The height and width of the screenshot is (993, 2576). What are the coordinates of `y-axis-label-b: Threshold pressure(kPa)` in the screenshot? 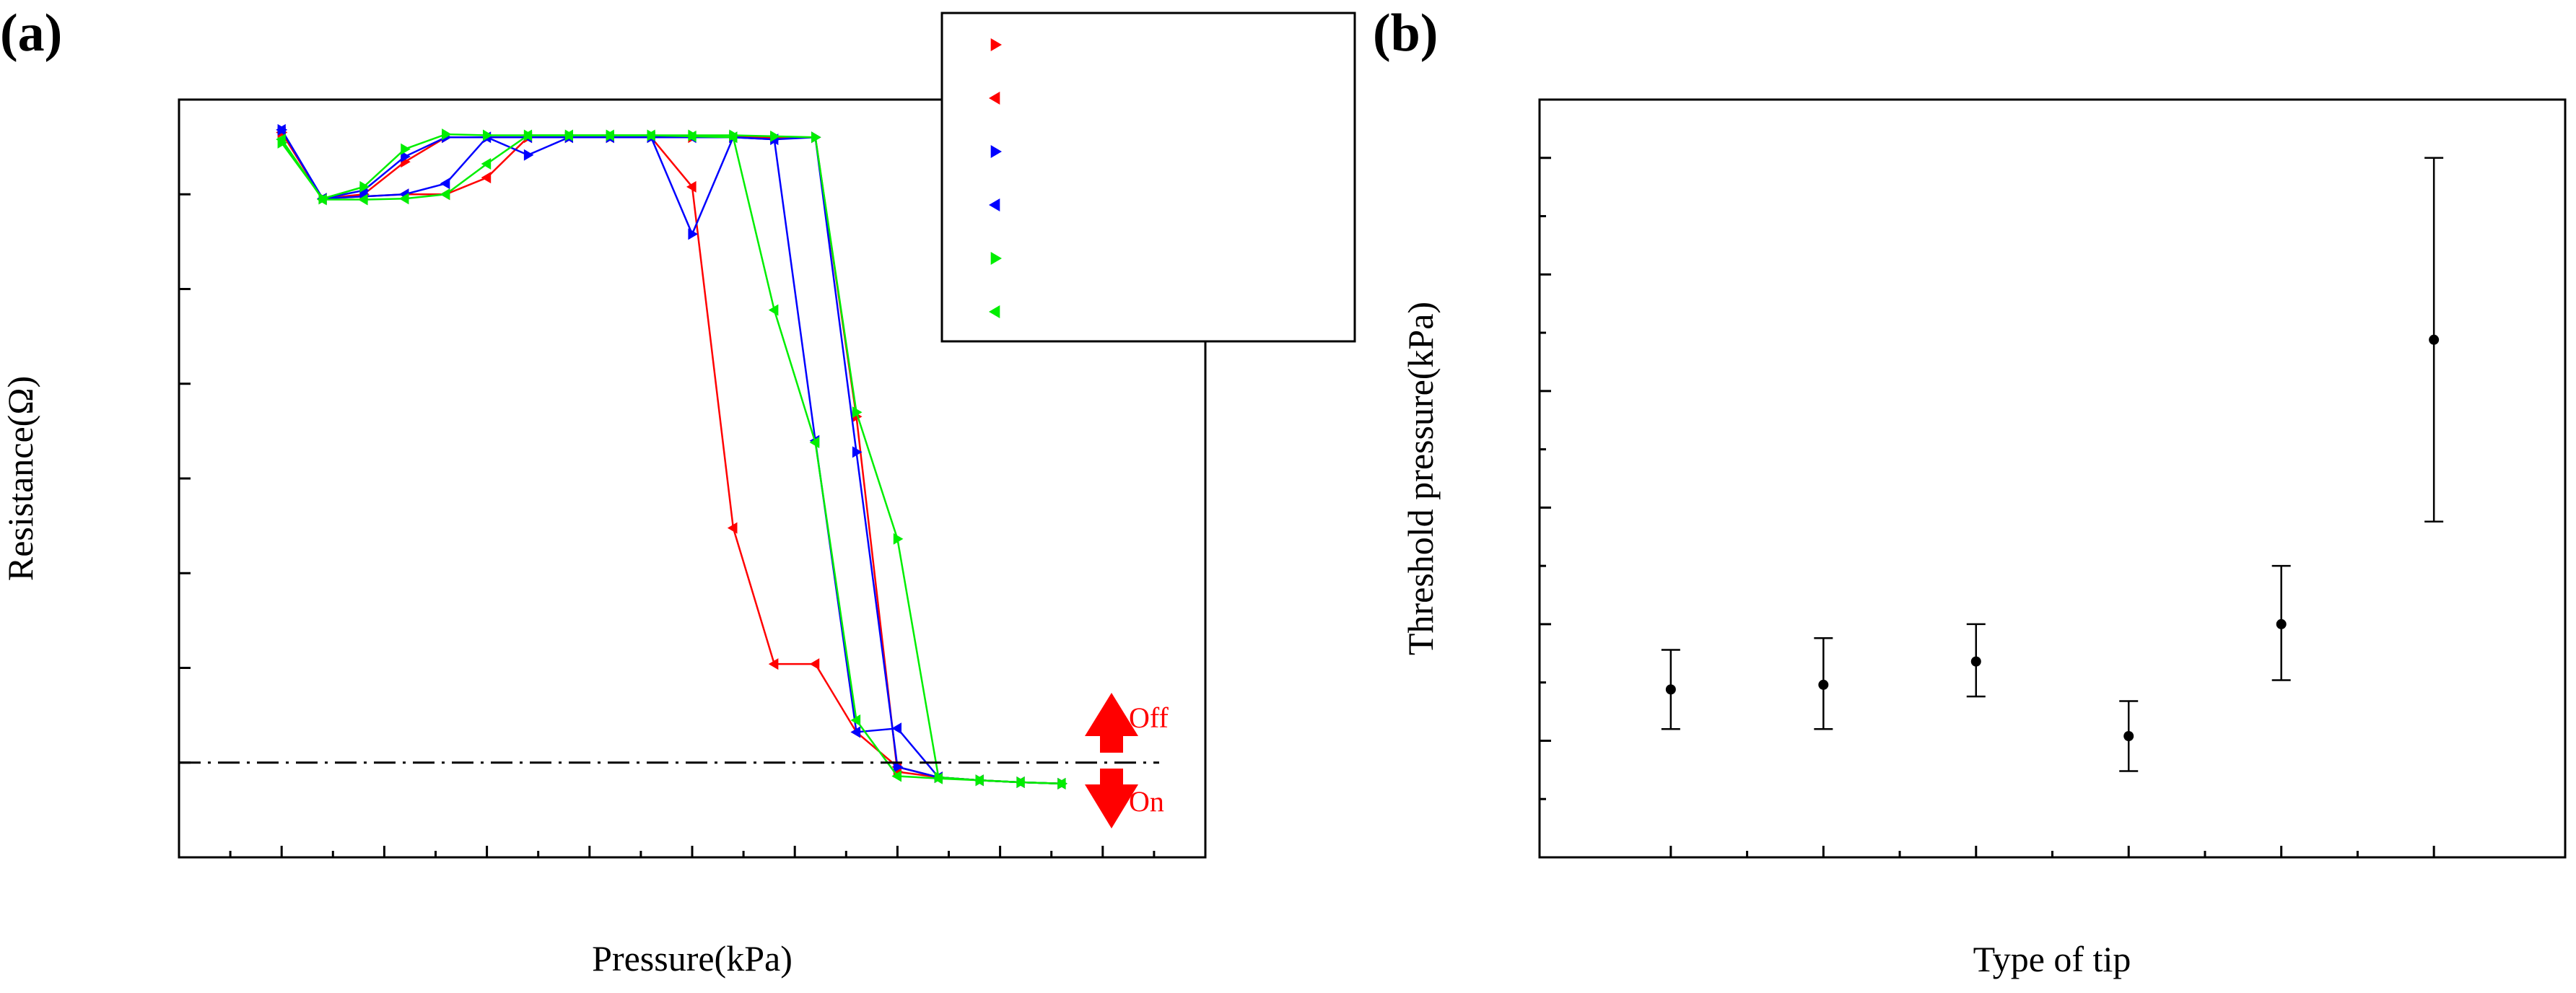 It's located at (1420, 479).